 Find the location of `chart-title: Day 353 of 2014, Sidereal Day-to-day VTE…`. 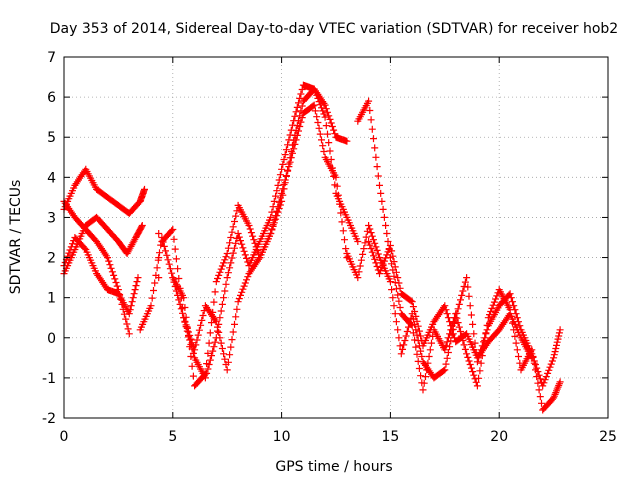

chart-title: Day 353 of 2014, Sidereal Day-to-day VTE… is located at coordinates (334, 29).